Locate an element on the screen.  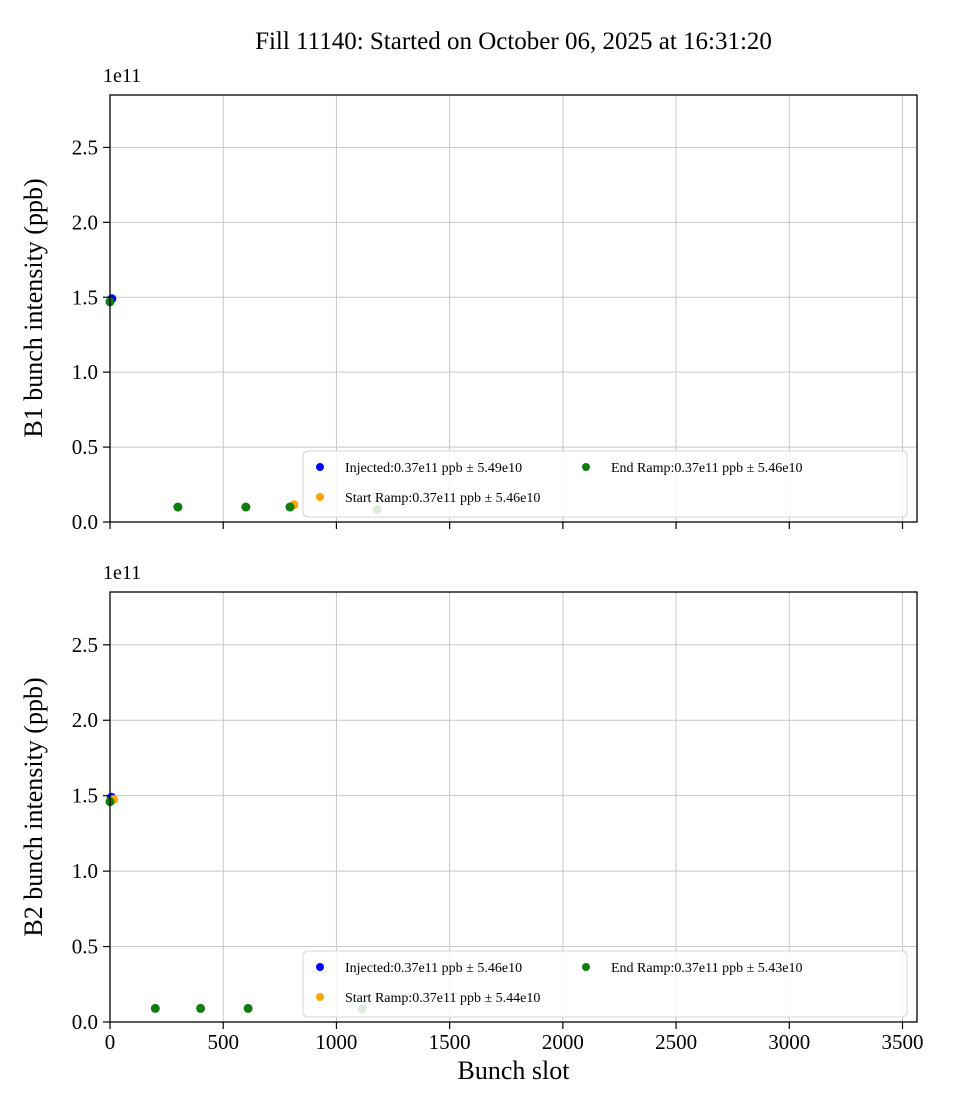
x-tick-label: 0 is located at coordinates (110, 1042).